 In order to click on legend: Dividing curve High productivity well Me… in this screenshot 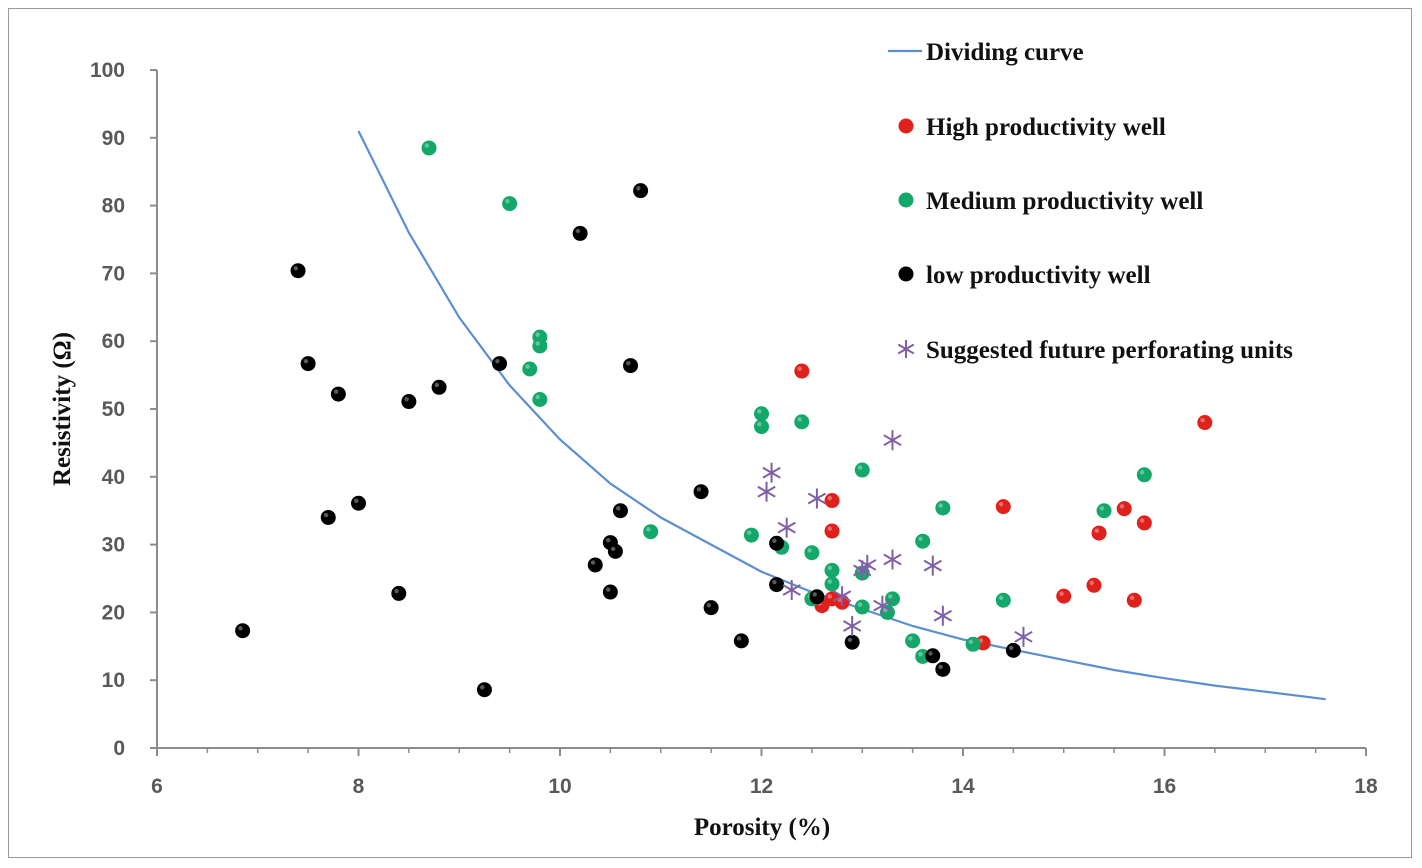, I will do `click(1090, 201)`.